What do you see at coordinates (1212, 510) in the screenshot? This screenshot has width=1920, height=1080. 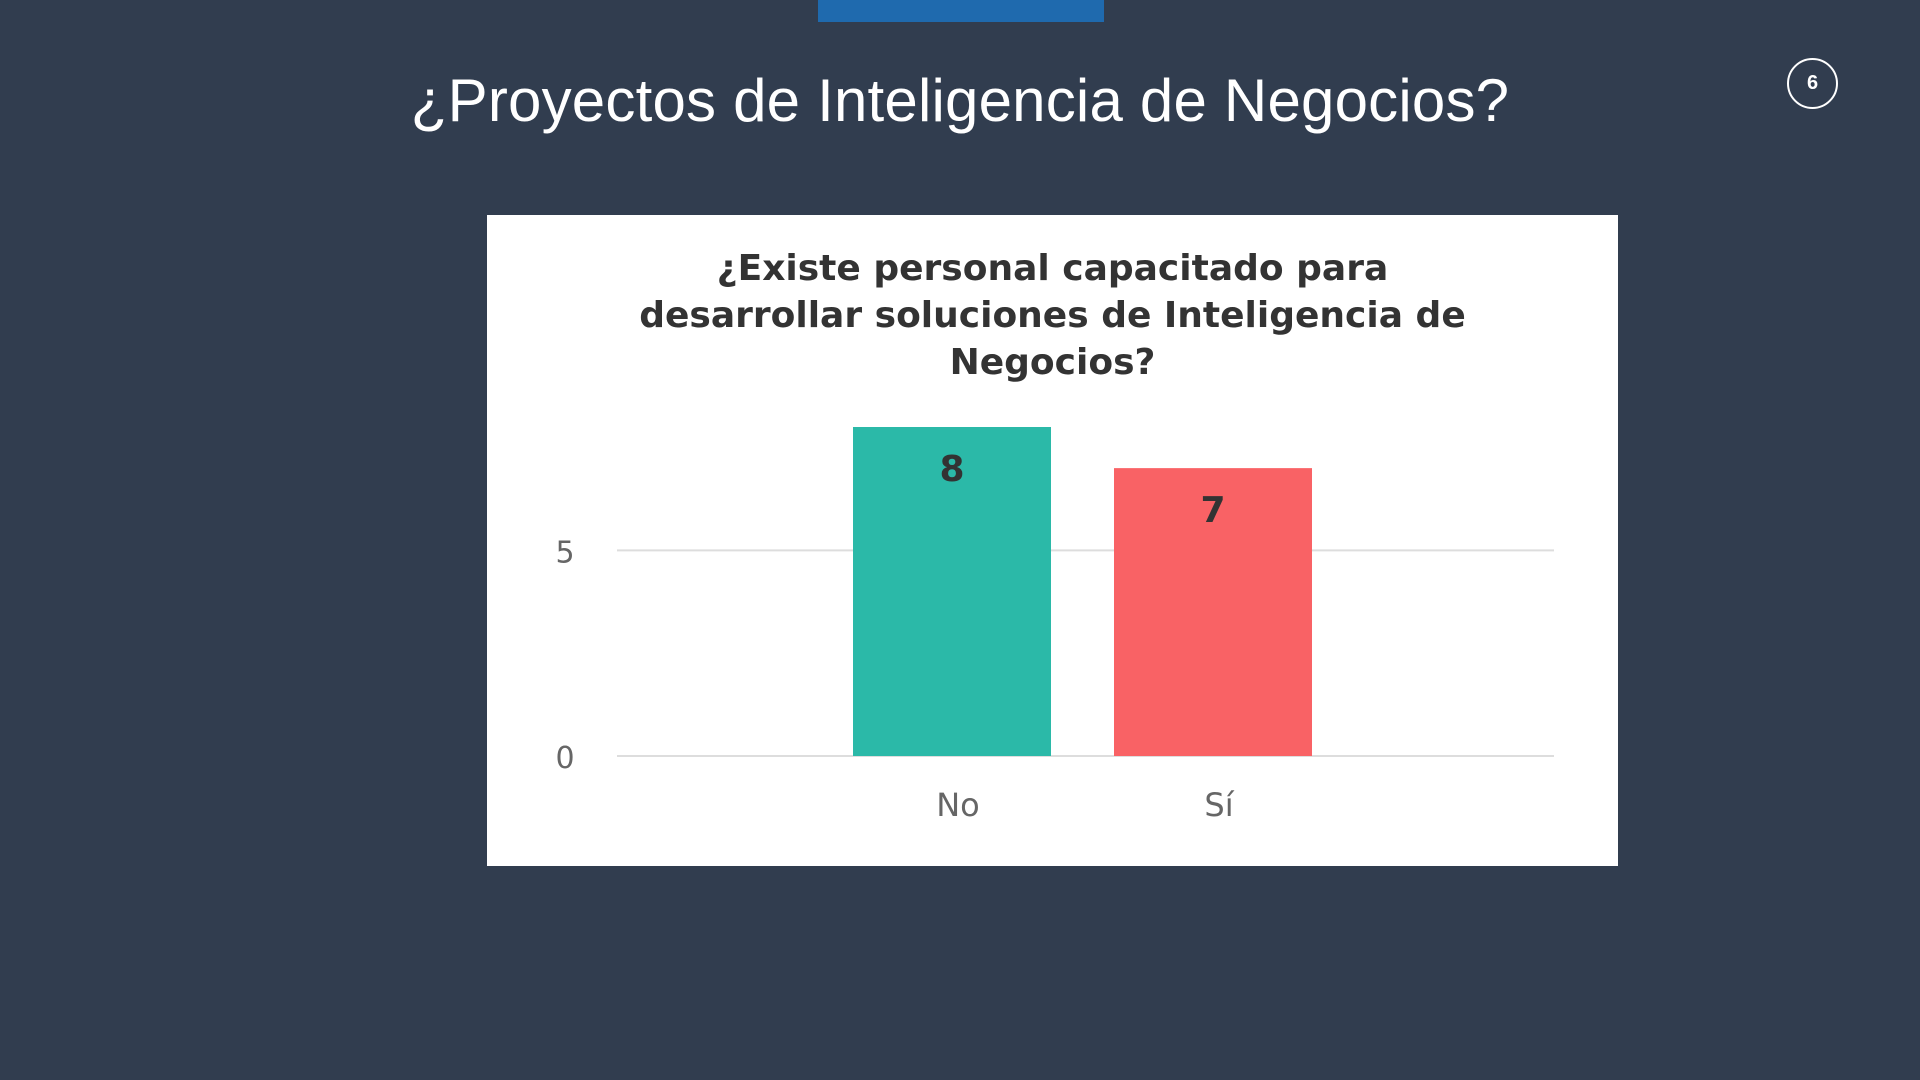 I see `data-label: 7` at bounding box center [1212, 510].